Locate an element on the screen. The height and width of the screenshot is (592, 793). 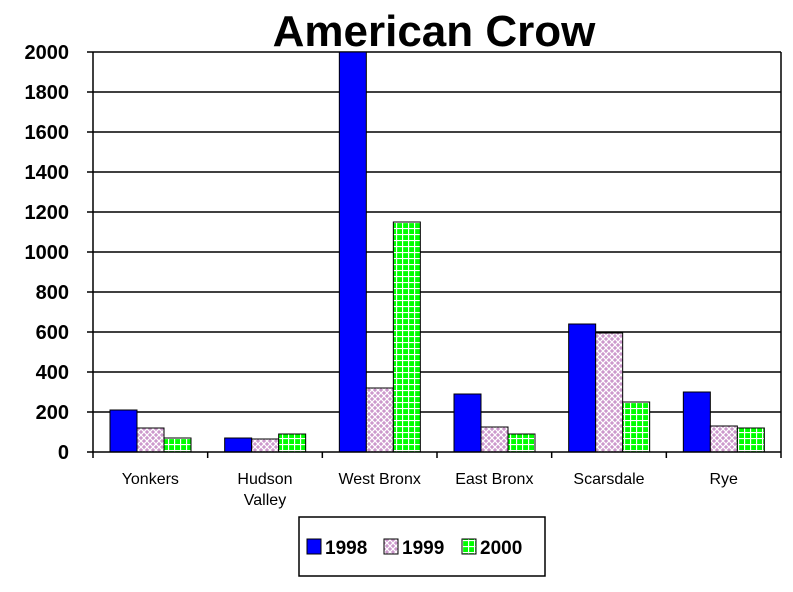
x-tick-label: West Bronx is located at coordinates (379, 479).